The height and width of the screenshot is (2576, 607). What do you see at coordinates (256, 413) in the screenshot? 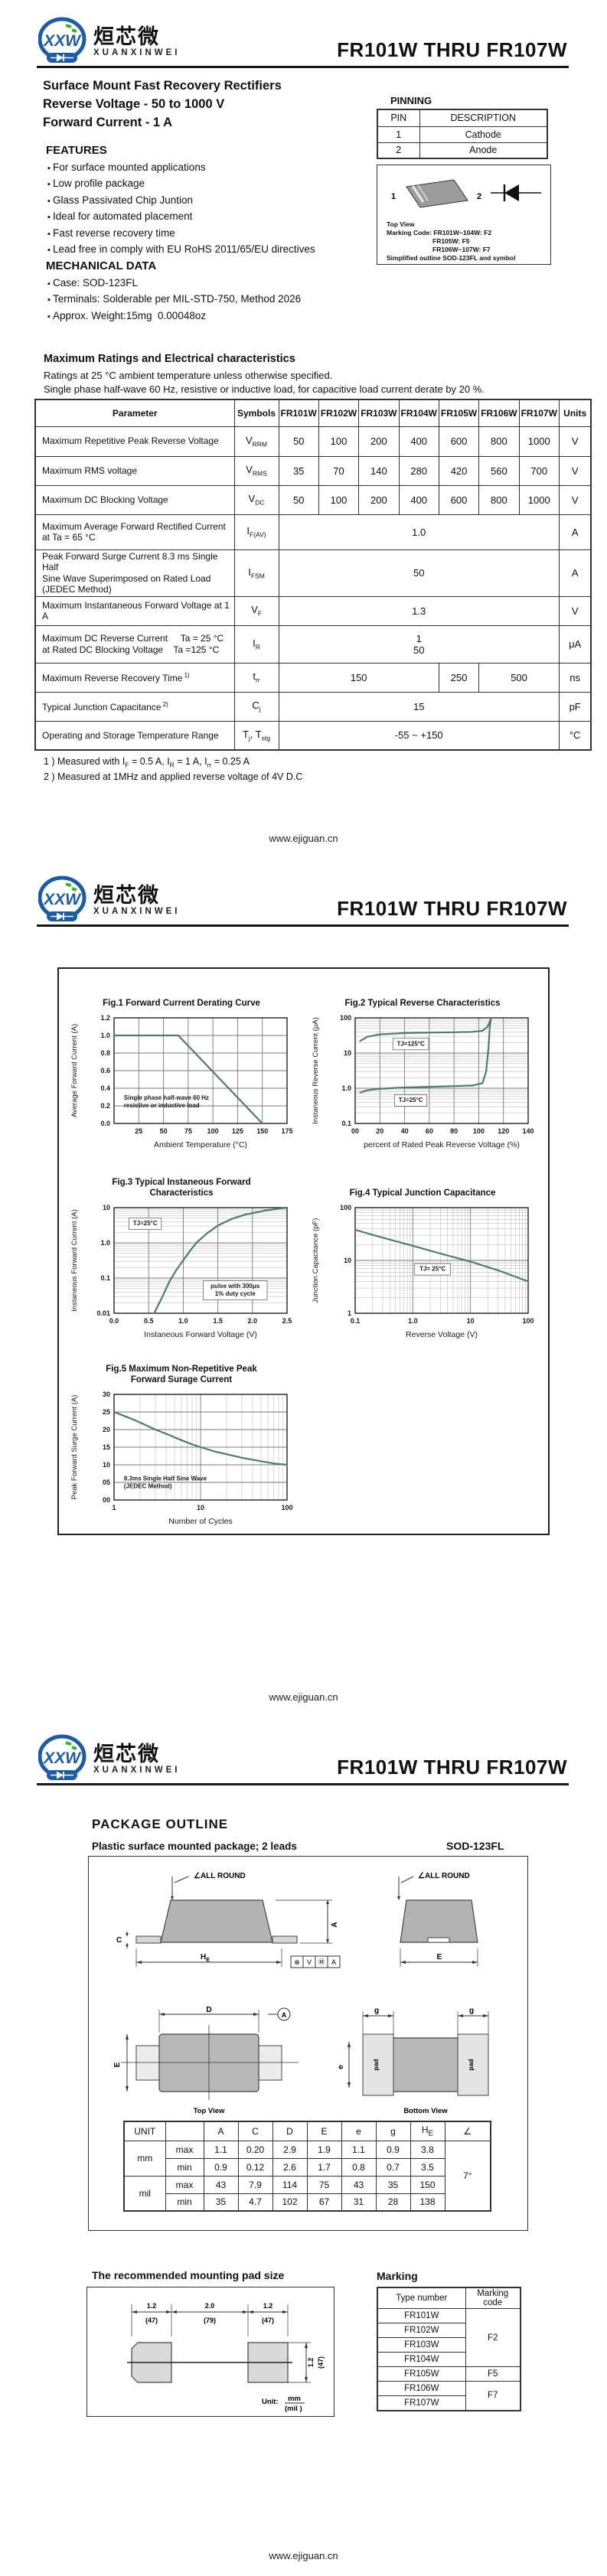
I see `table-header-cell: Symbols` at bounding box center [256, 413].